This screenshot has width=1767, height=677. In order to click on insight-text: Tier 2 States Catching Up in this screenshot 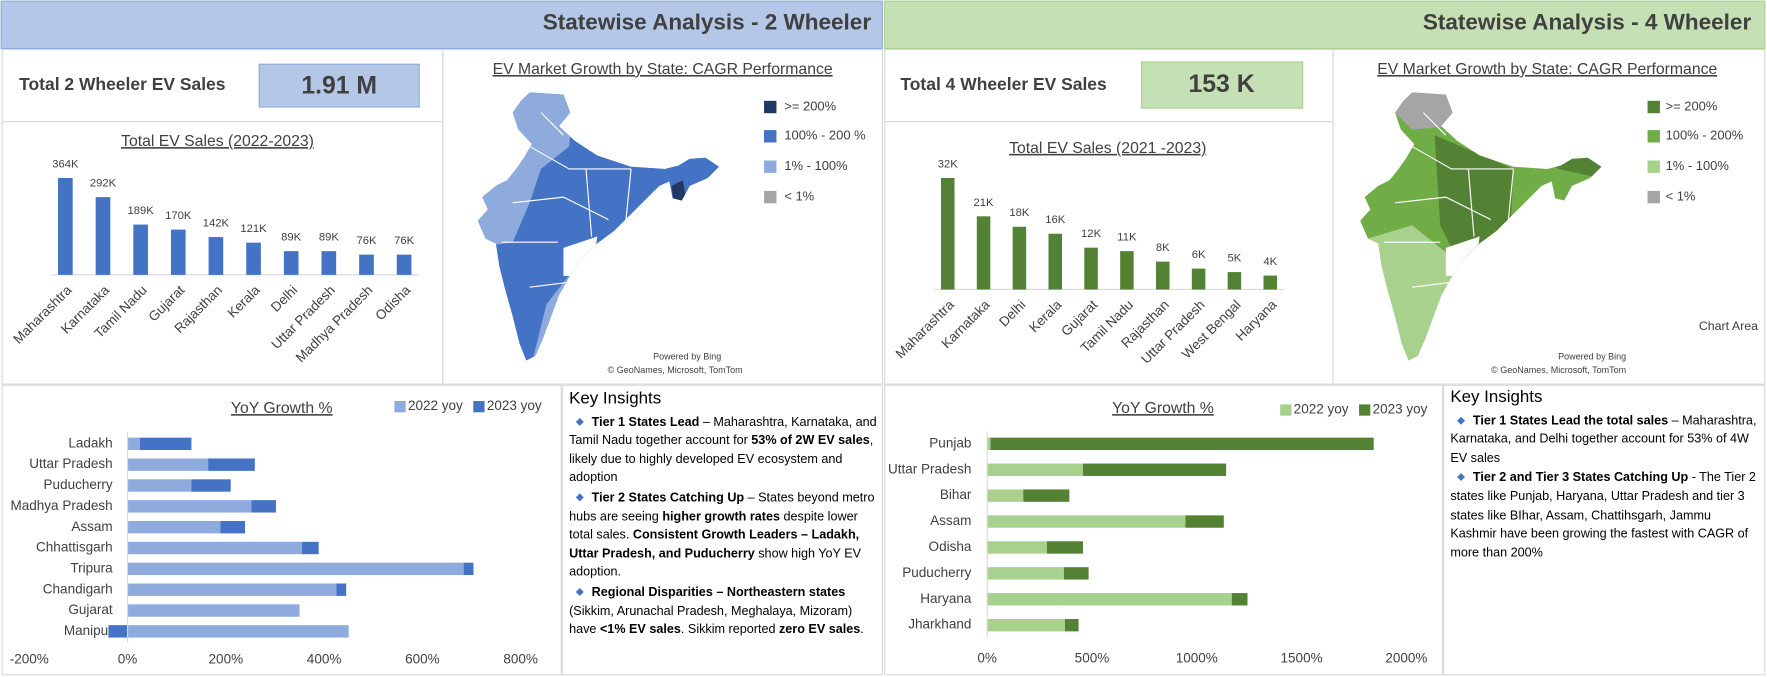, I will do `click(668, 498)`.